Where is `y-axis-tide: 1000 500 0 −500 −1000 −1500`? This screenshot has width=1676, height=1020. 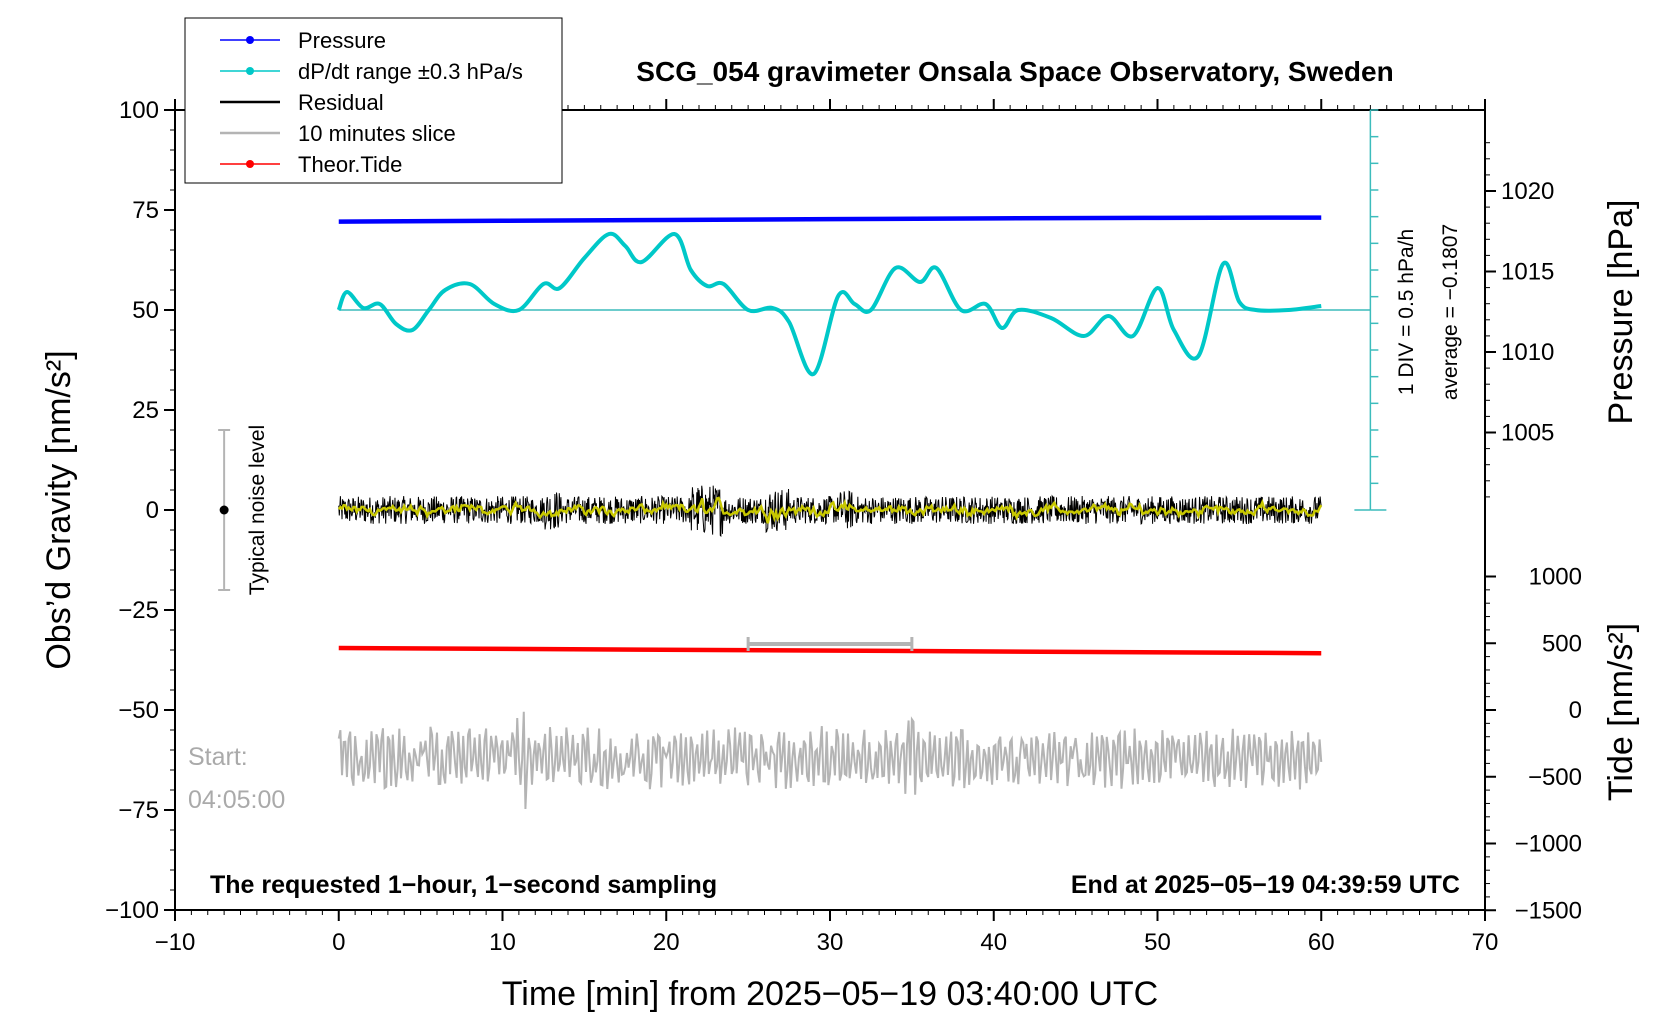 y-axis-tide: 1000 500 0 −500 −1000 −1500 is located at coordinates (1533, 744).